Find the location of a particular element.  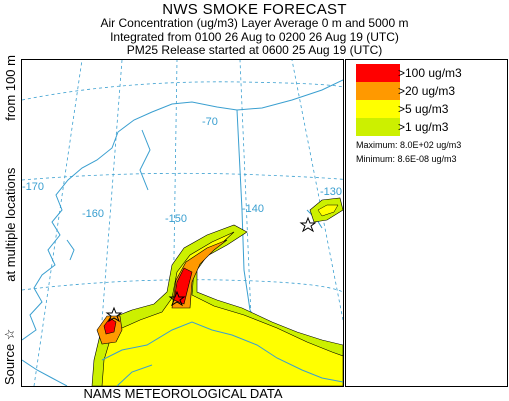

legend-label-level4: >100 ug/m3 is located at coordinates (430, 73).